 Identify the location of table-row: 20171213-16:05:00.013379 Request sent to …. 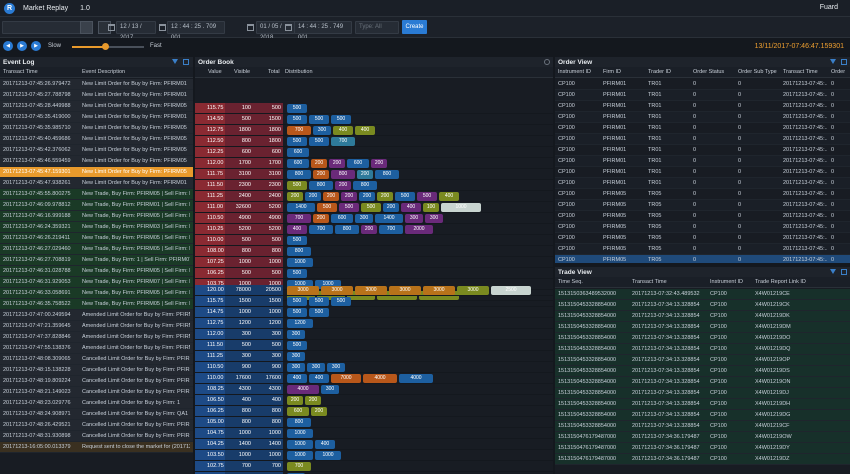
(96, 447).